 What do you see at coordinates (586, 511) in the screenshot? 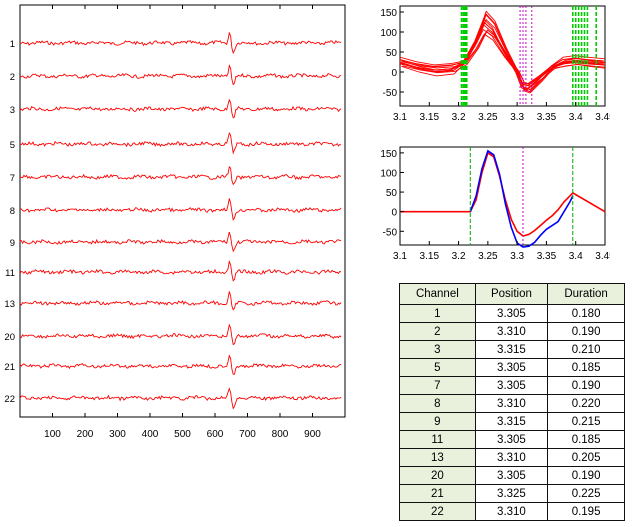
I see `cell-duration: 0.195` at bounding box center [586, 511].